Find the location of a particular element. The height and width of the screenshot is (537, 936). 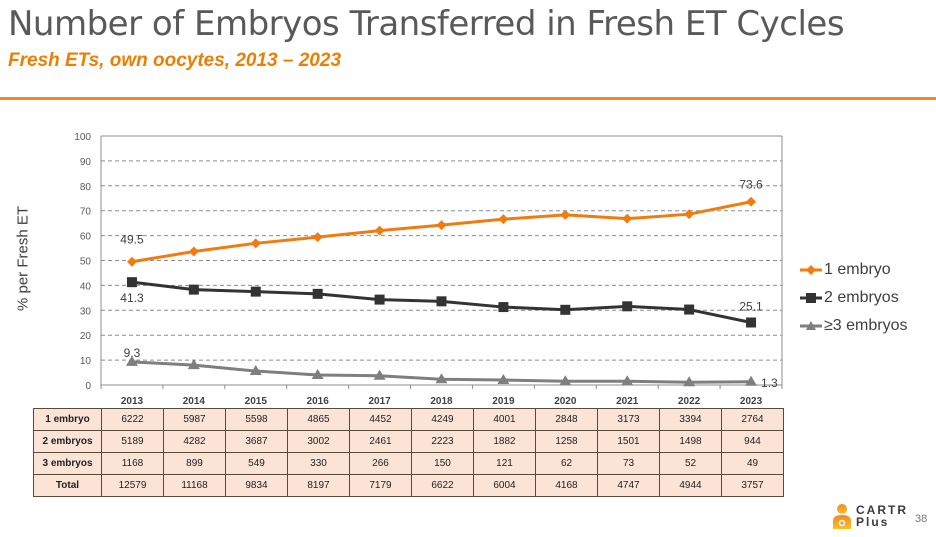

table-cell: 944 is located at coordinates (752, 441).